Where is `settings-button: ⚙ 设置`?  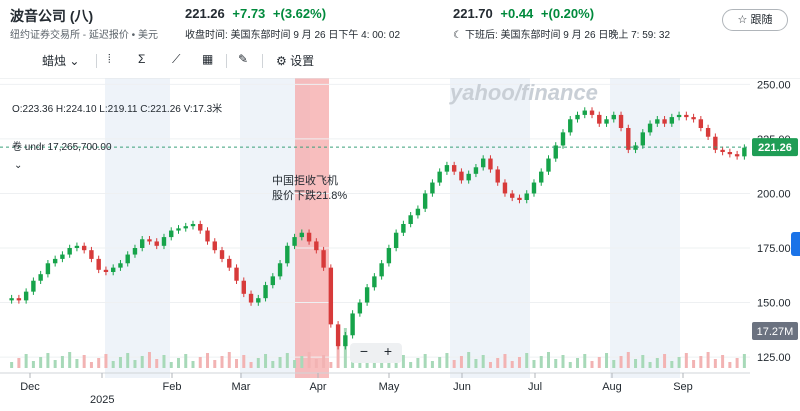
settings-button: ⚙ 设置 is located at coordinates (295, 60).